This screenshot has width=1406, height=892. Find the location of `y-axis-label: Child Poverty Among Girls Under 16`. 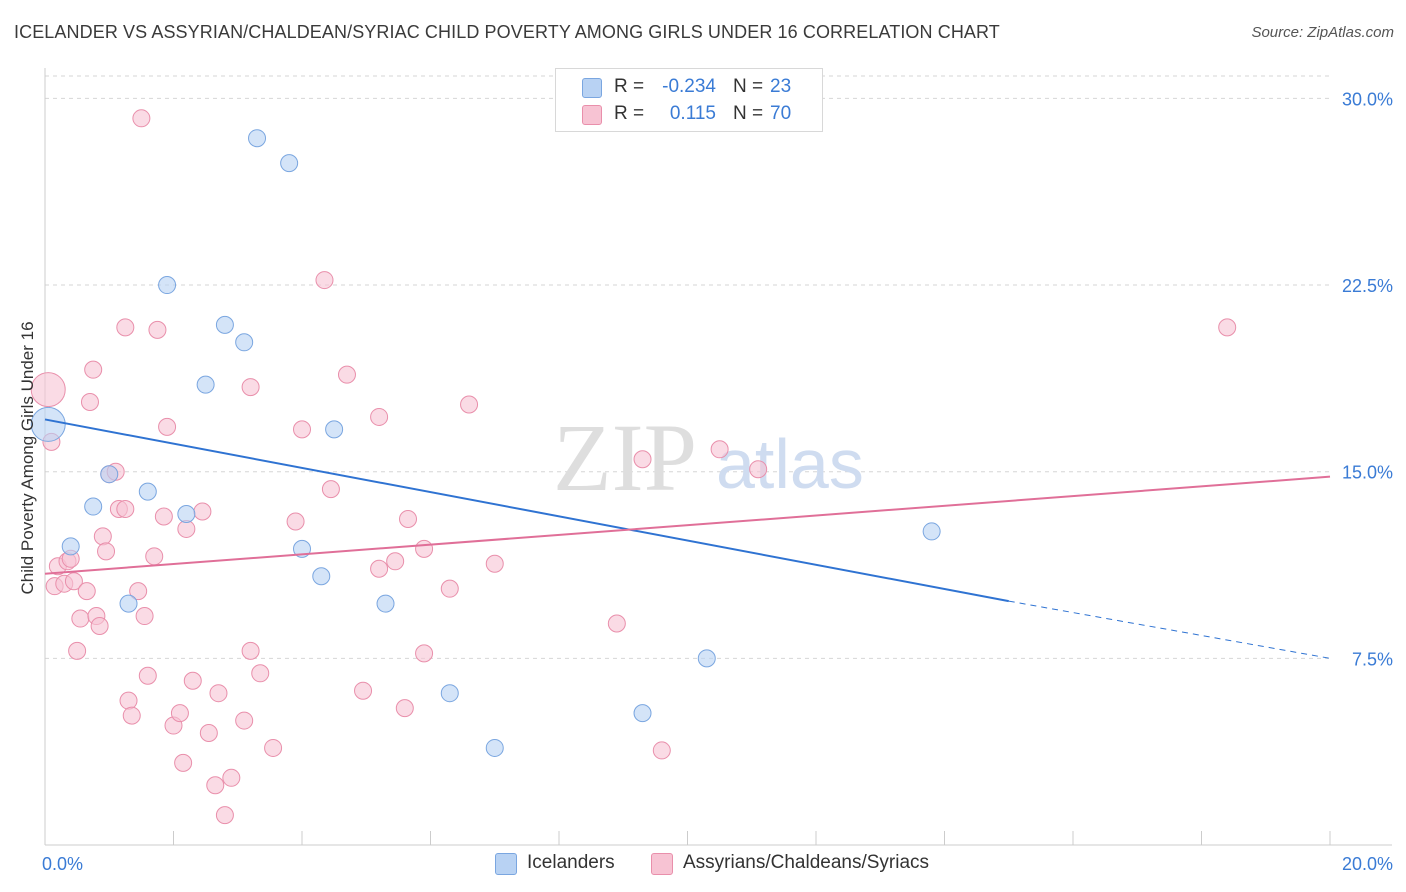

y-axis-label: Child Poverty Among Girls Under 16 is located at coordinates (27, 457).